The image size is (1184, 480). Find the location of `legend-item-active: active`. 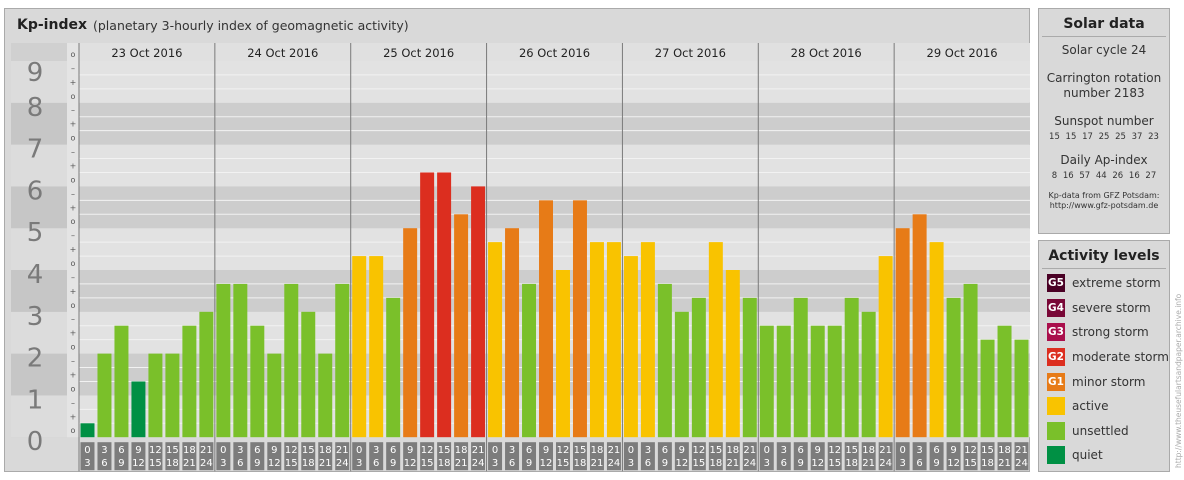

legend-item-active: active is located at coordinates (1104, 406).